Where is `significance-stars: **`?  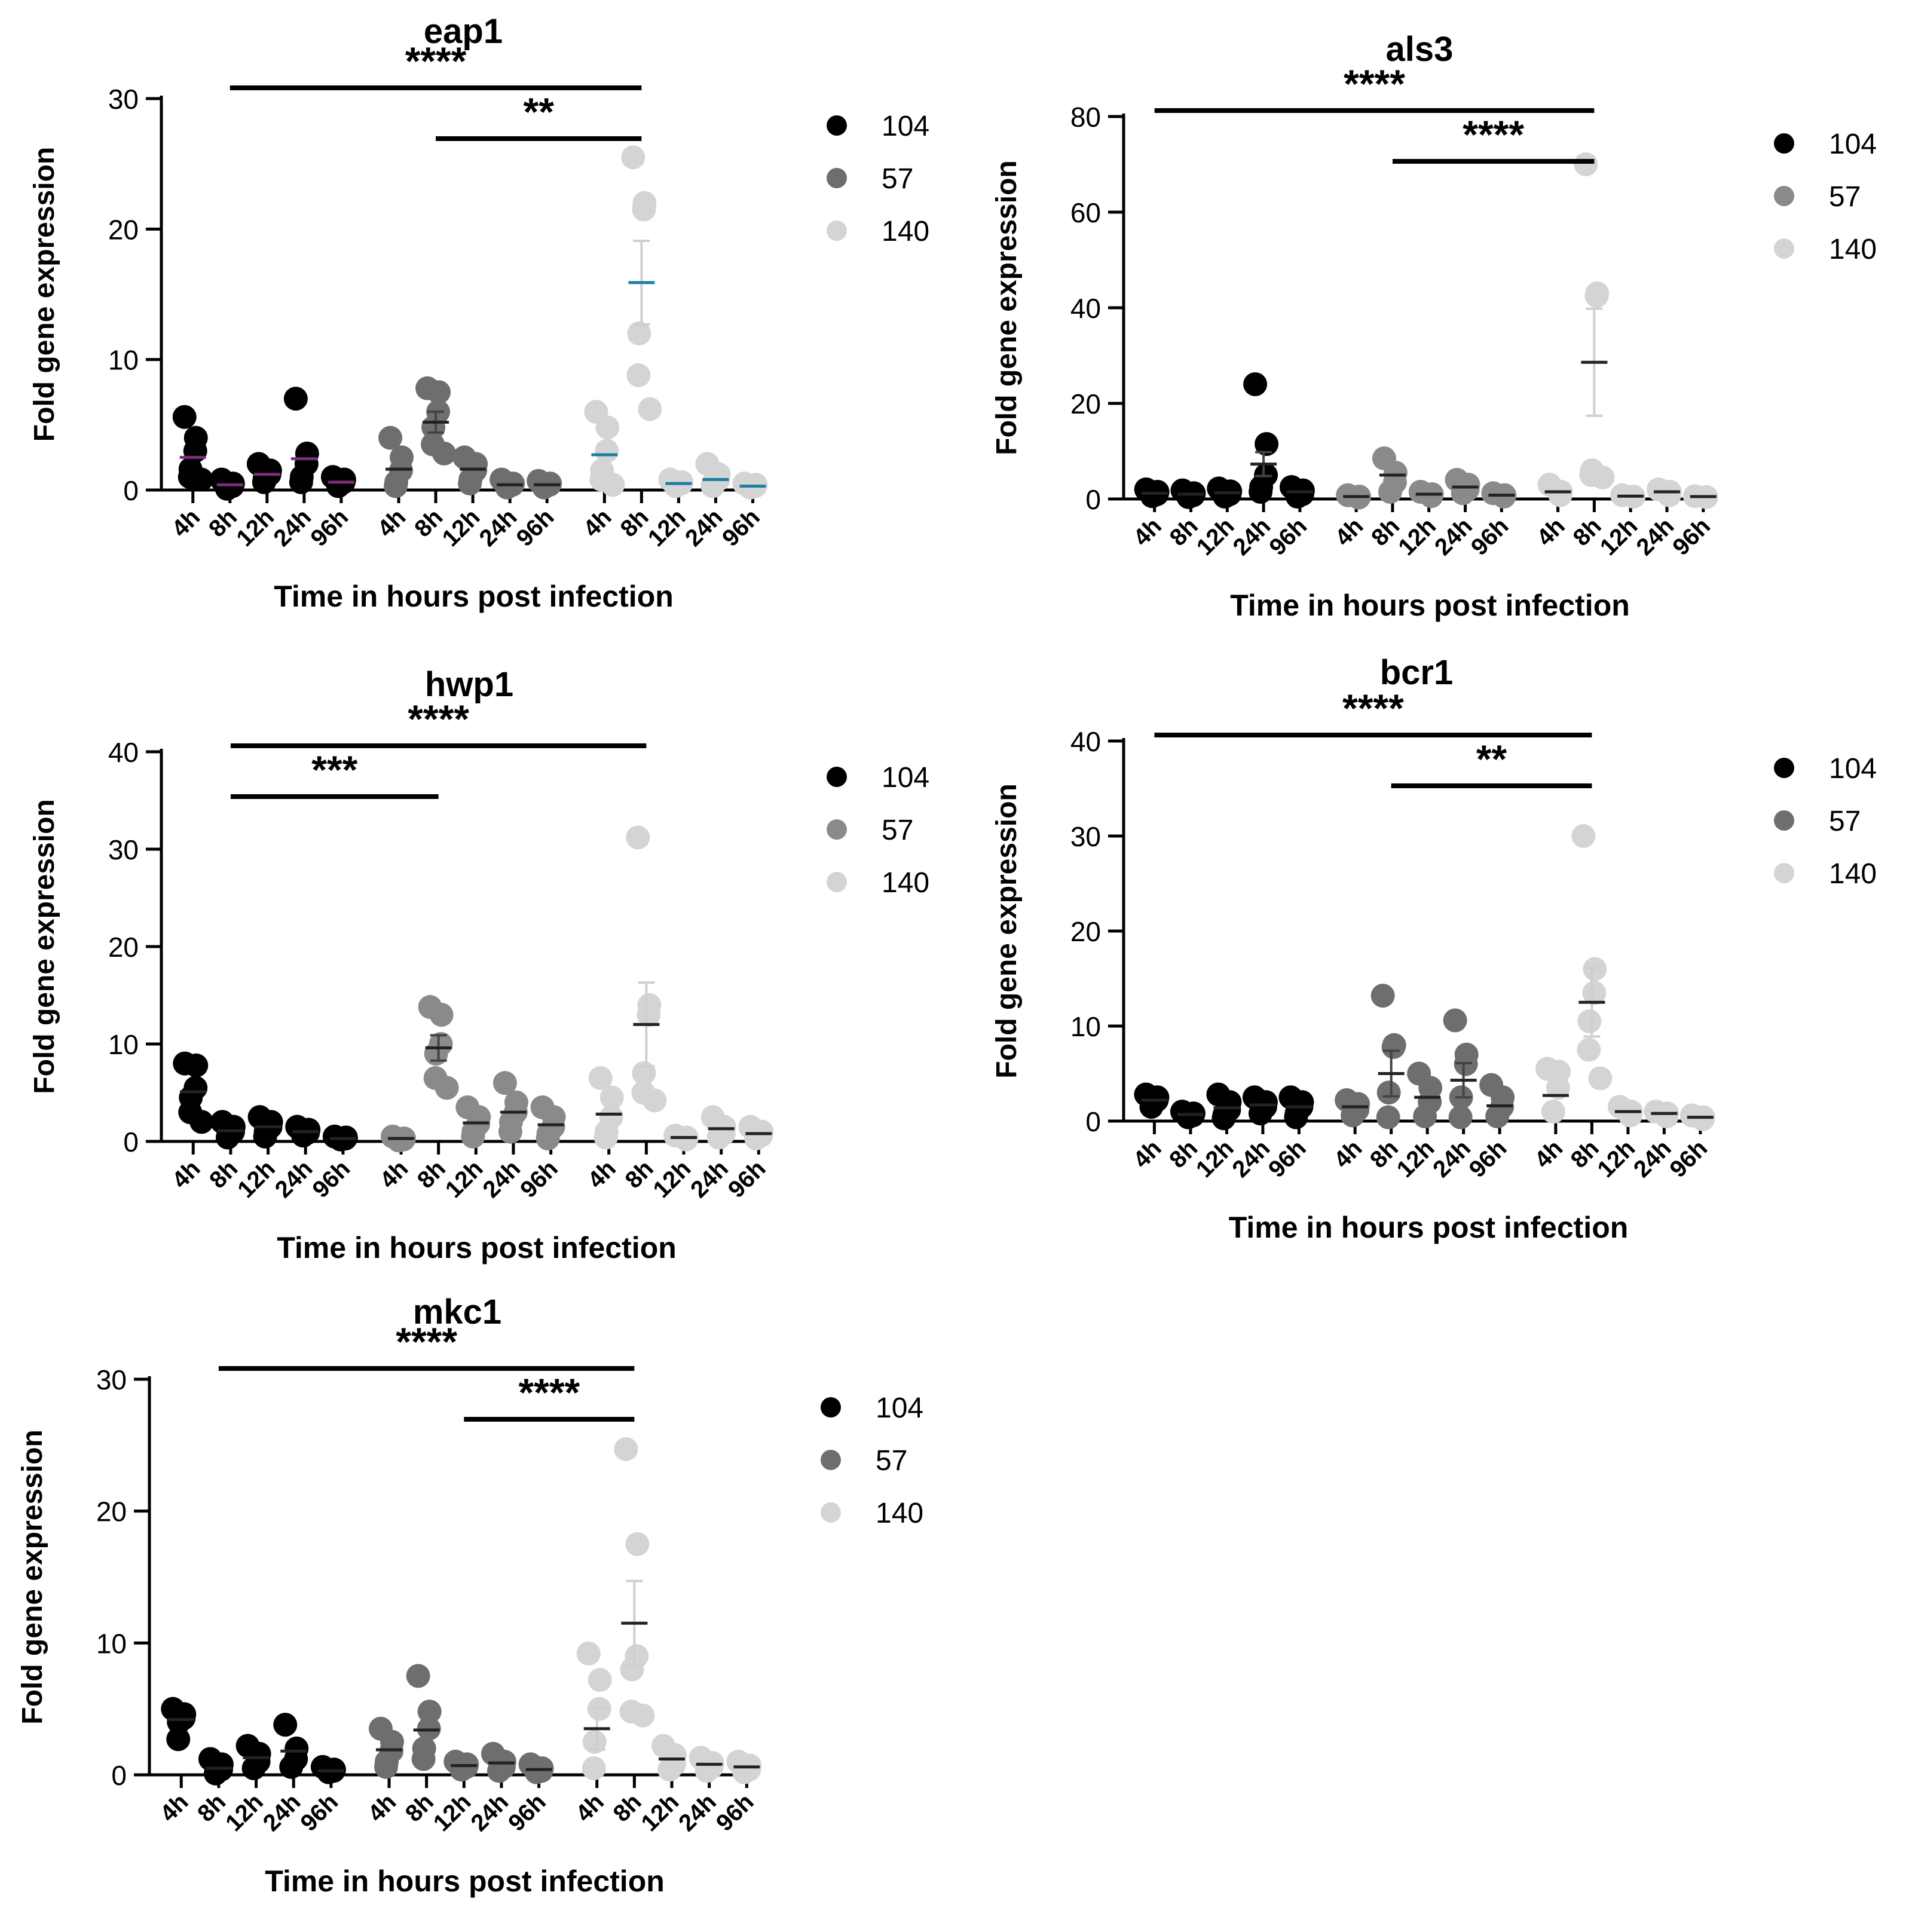
significance-stars: ** is located at coordinates (1491, 759).